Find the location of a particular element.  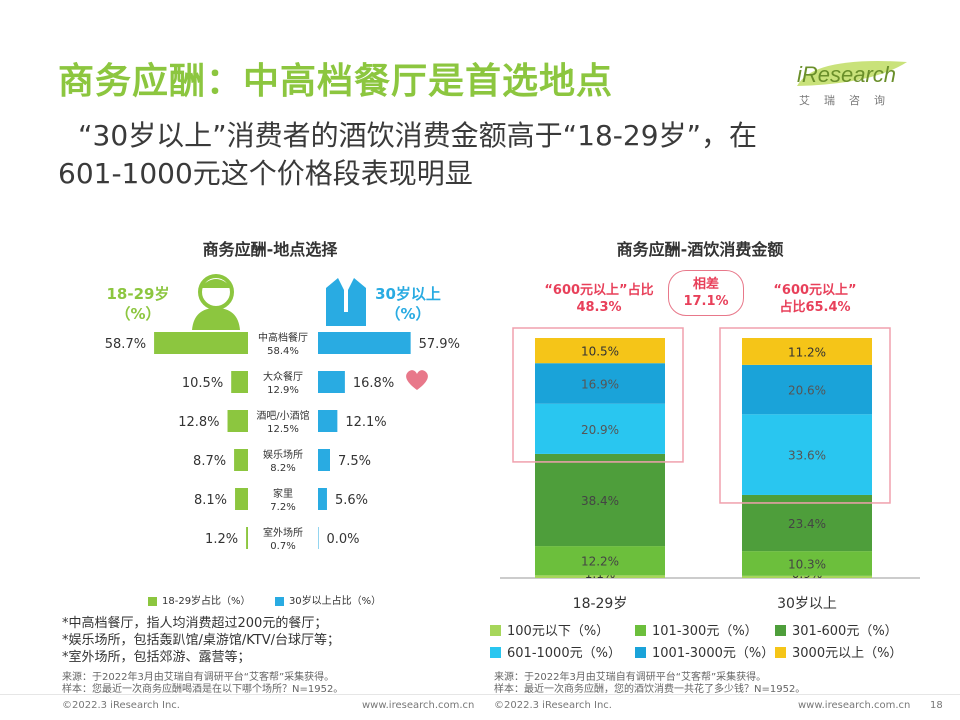

legend-3000-above: 3000元以上（%） is located at coordinates (838, 651).